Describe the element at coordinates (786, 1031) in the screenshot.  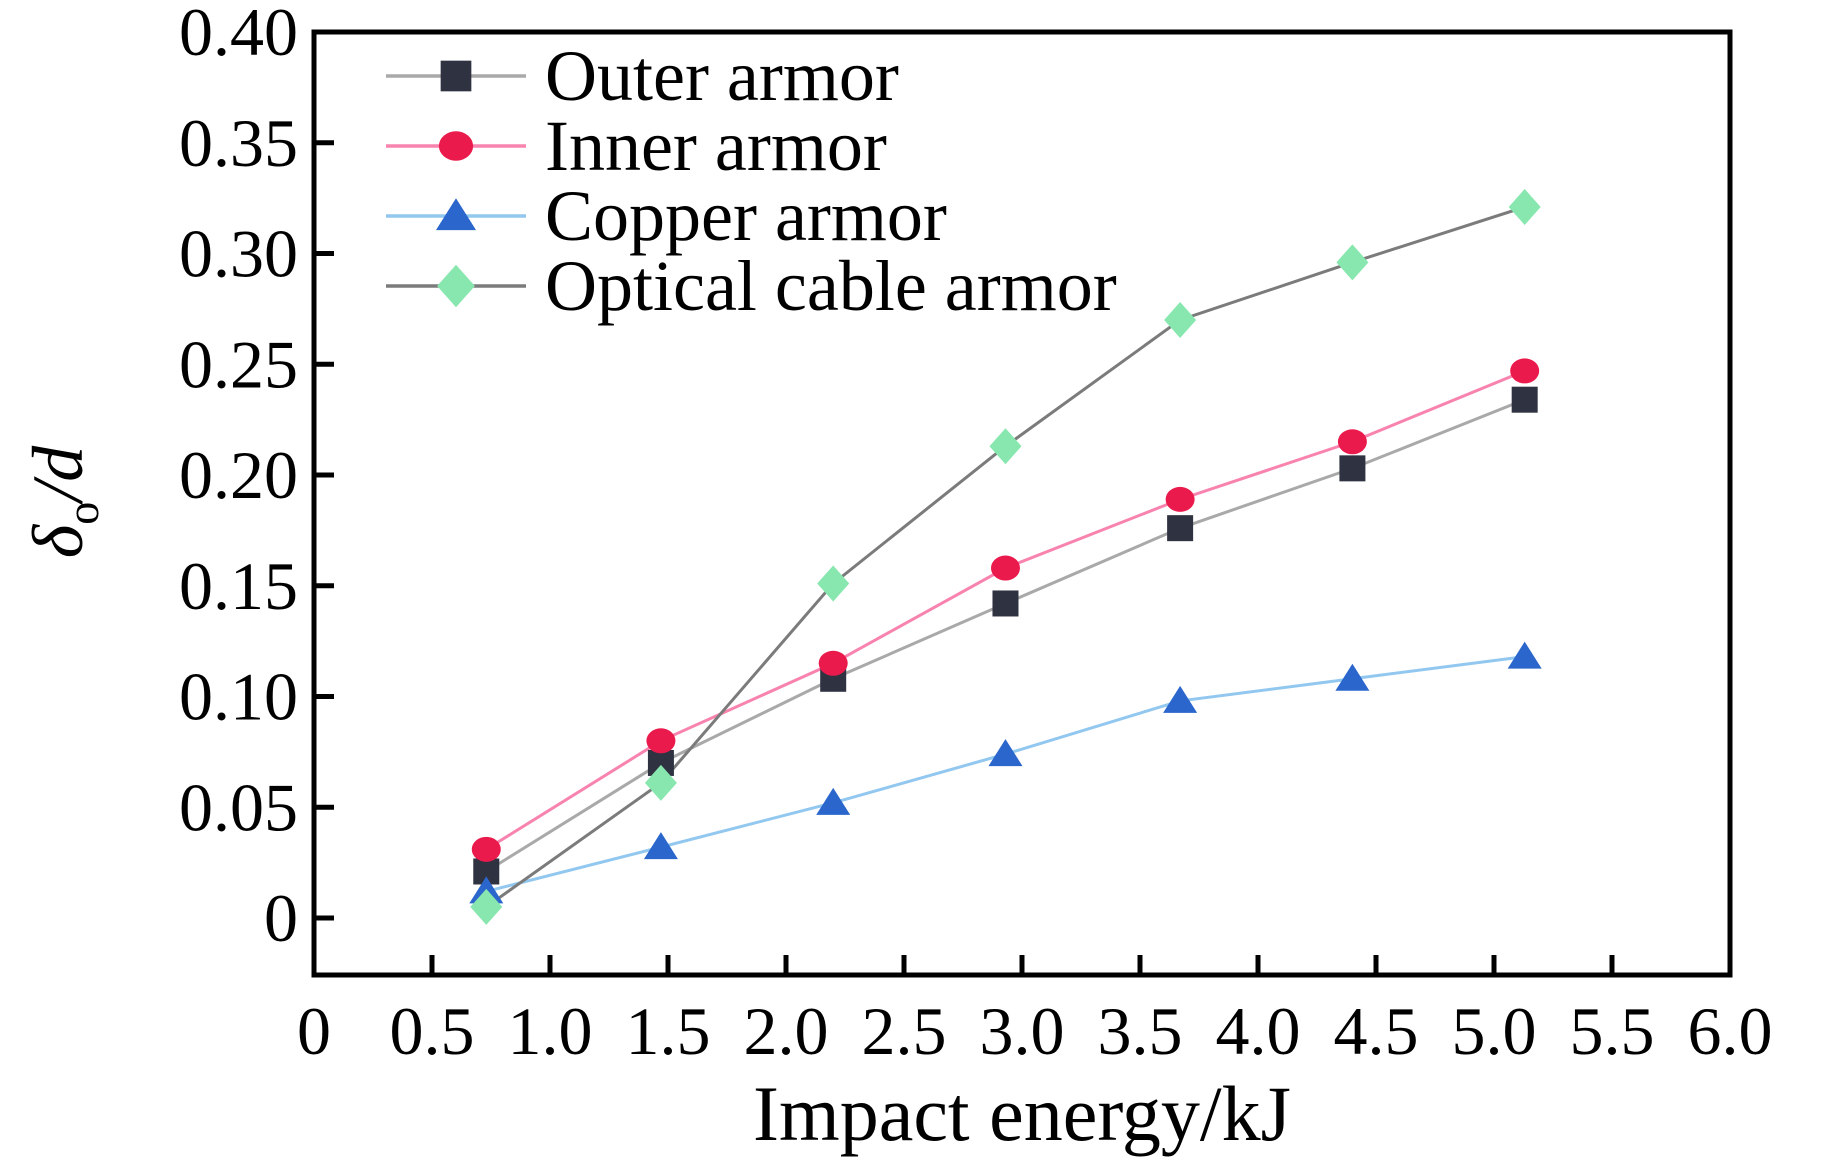
I see `x-tick-label: 2.0` at that location.